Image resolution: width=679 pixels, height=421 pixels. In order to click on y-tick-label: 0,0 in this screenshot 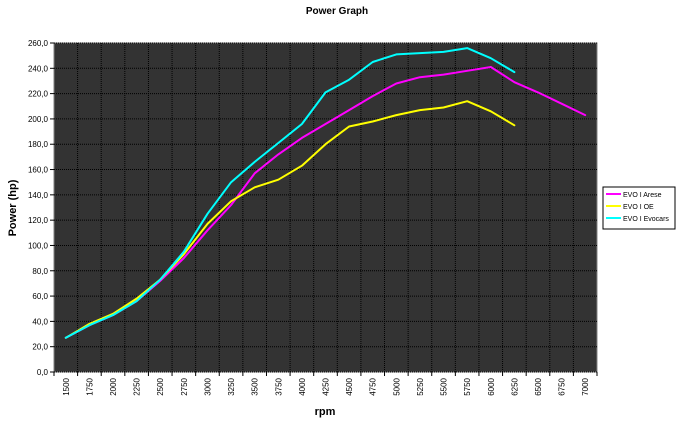, I will do `click(43, 372)`.